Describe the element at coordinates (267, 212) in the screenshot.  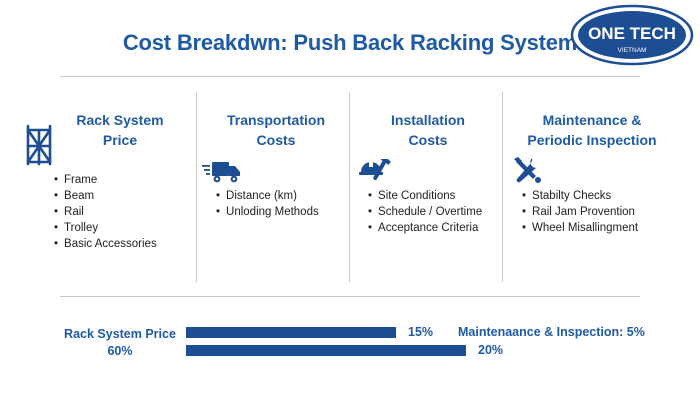
I see `list-item: Unloding Methods` at that location.